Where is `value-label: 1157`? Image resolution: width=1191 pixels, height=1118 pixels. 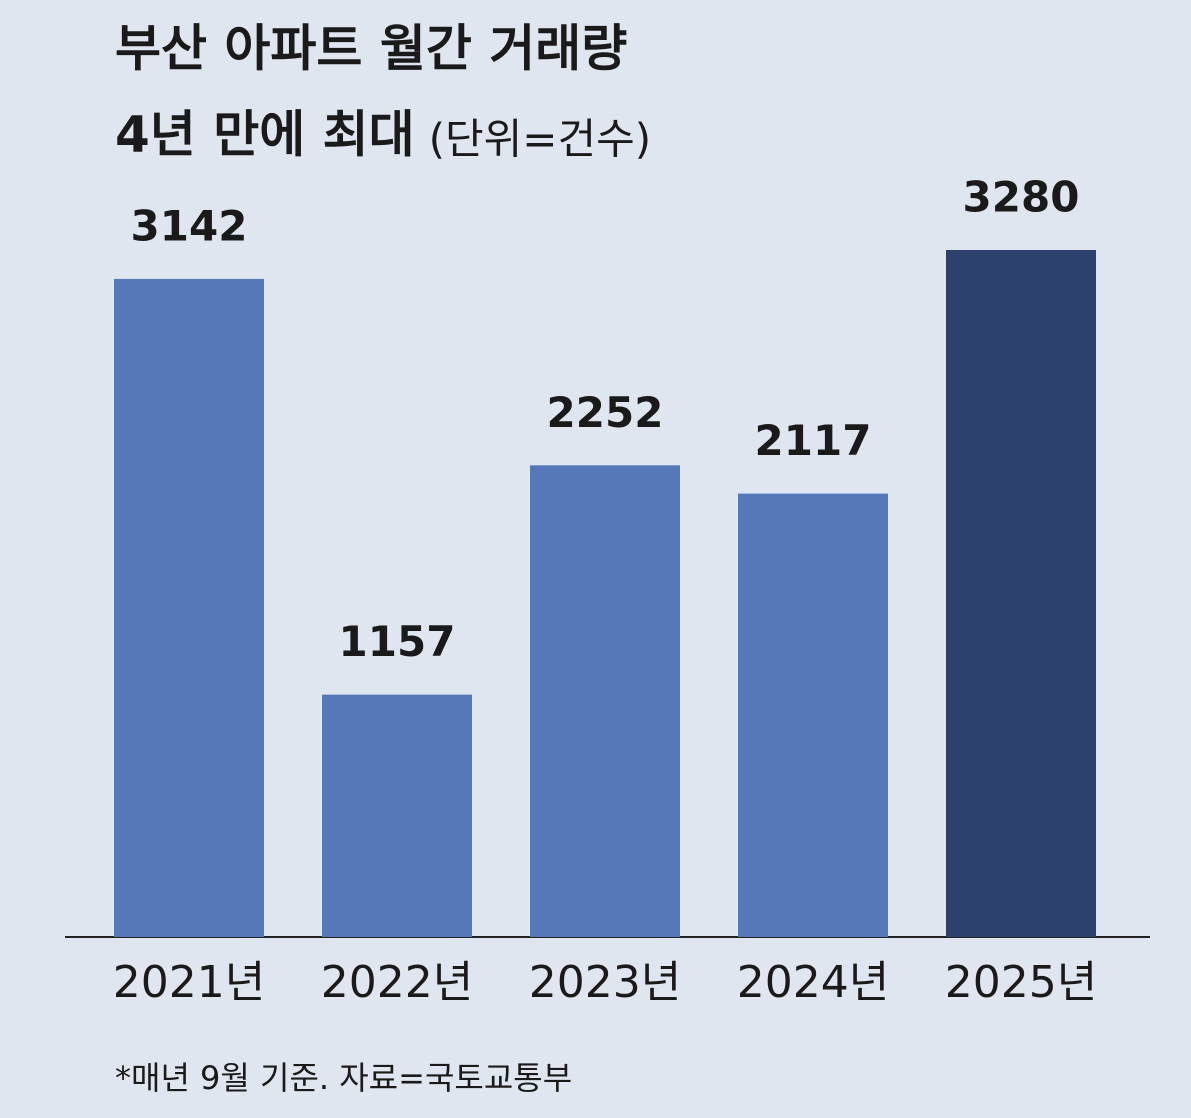 value-label: 1157 is located at coordinates (397, 641).